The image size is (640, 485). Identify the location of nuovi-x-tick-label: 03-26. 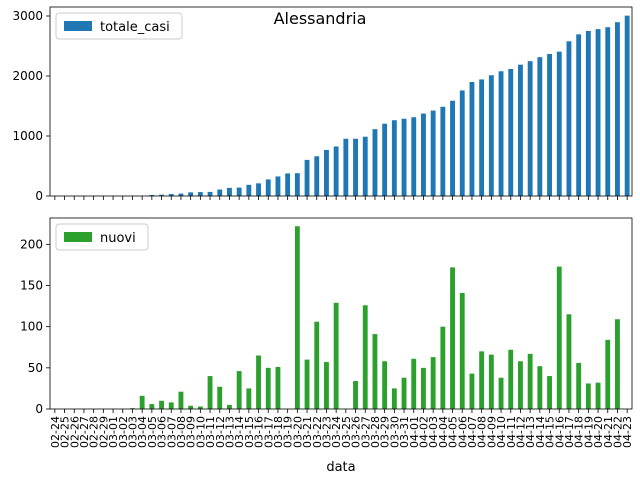
(356, 432).